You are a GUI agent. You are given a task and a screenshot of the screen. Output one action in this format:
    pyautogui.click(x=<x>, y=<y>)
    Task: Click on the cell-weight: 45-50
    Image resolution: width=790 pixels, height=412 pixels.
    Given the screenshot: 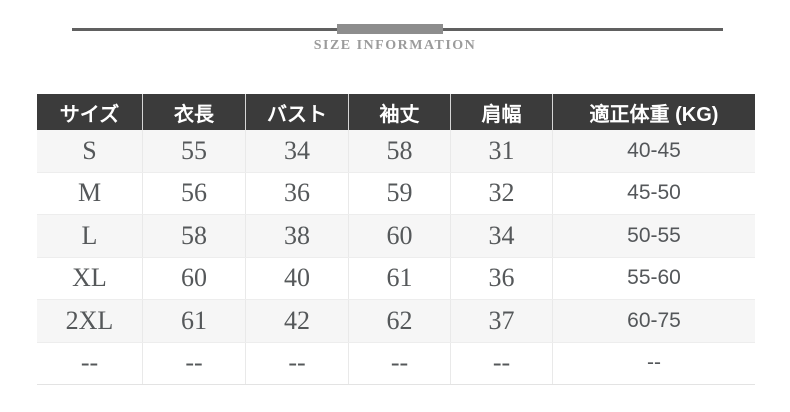 What is the action you would take?
    pyautogui.click(x=653, y=193)
    